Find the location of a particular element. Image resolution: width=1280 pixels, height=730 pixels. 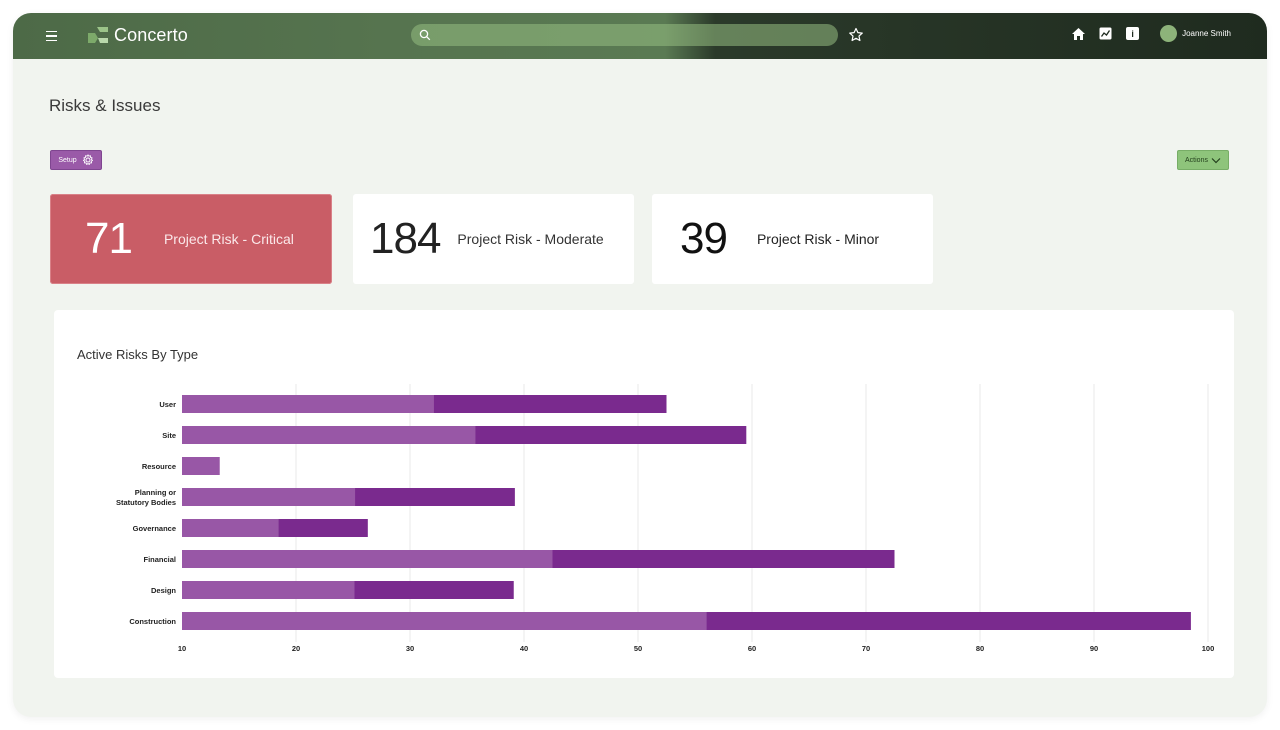

bar-site is located at coordinates (464, 435).